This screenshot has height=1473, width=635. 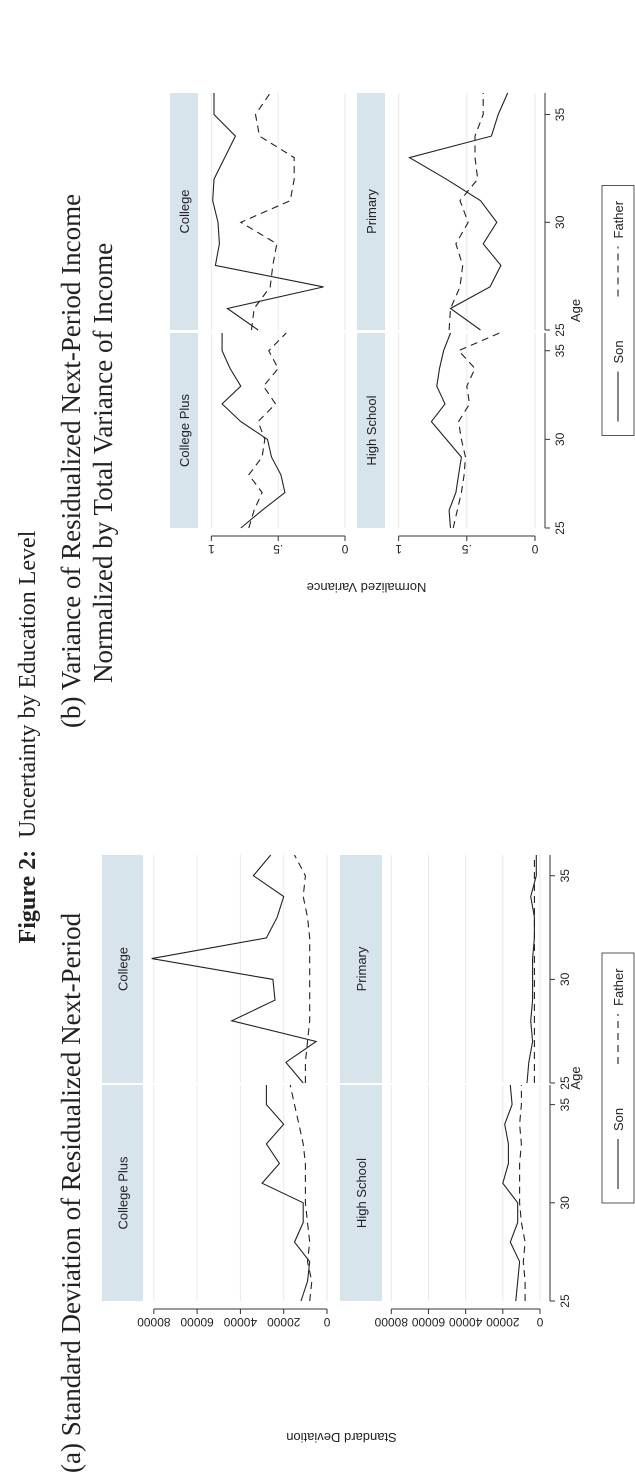 I want to click on panel-b-title-line2: Normalized by Total Variance of Income, so click(x=103, y=463).